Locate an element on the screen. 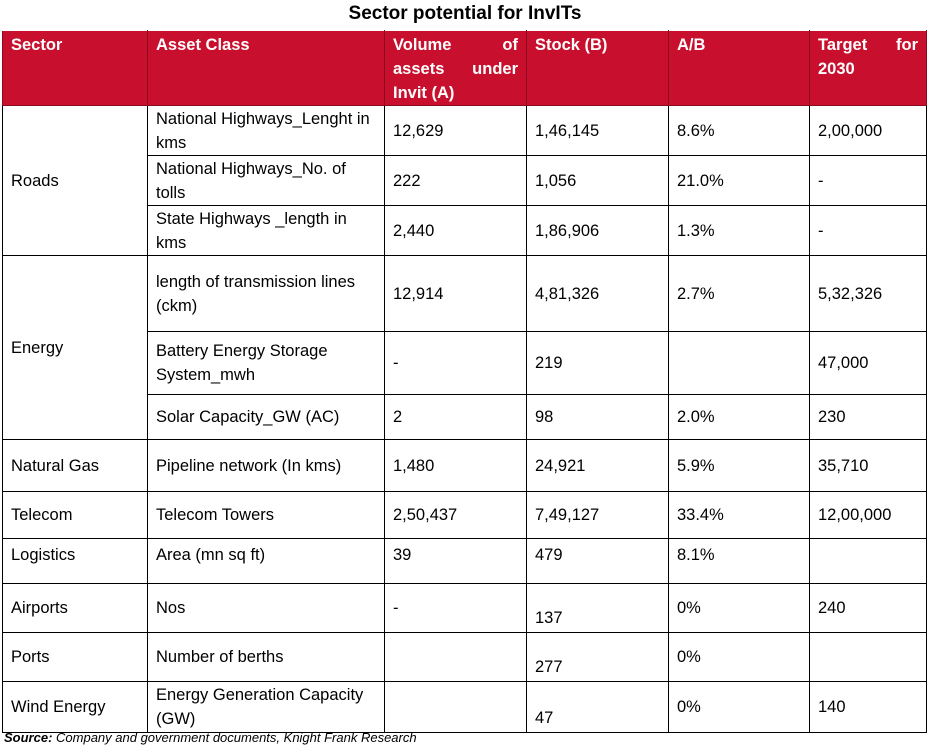 This screenshot has height=752, width=934. header-target-line2: 2030 is located at coordinates (836, 69).